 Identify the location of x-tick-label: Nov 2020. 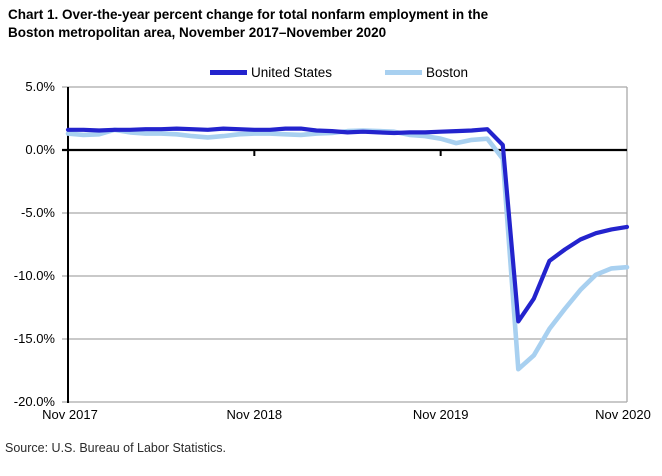
(623, 414).